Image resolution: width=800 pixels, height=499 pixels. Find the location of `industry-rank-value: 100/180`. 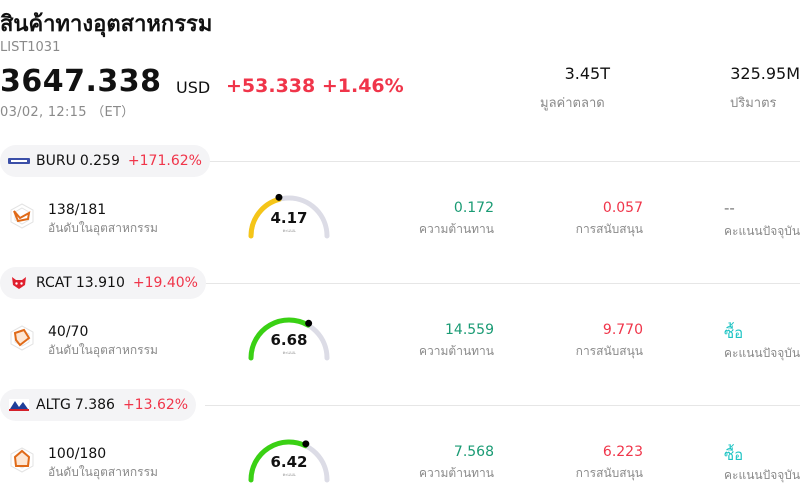

industry-rank-value: 100/180 is located at coordinates (77, 454).